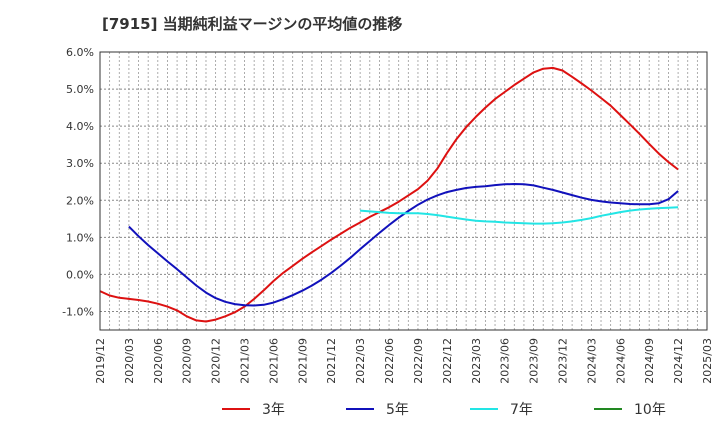 The height and width of the screenshot is (440, 720). Describe the element at coordinates (331, 361) in the screenshot. I see `x-tick-label: 2021/12` at that location.